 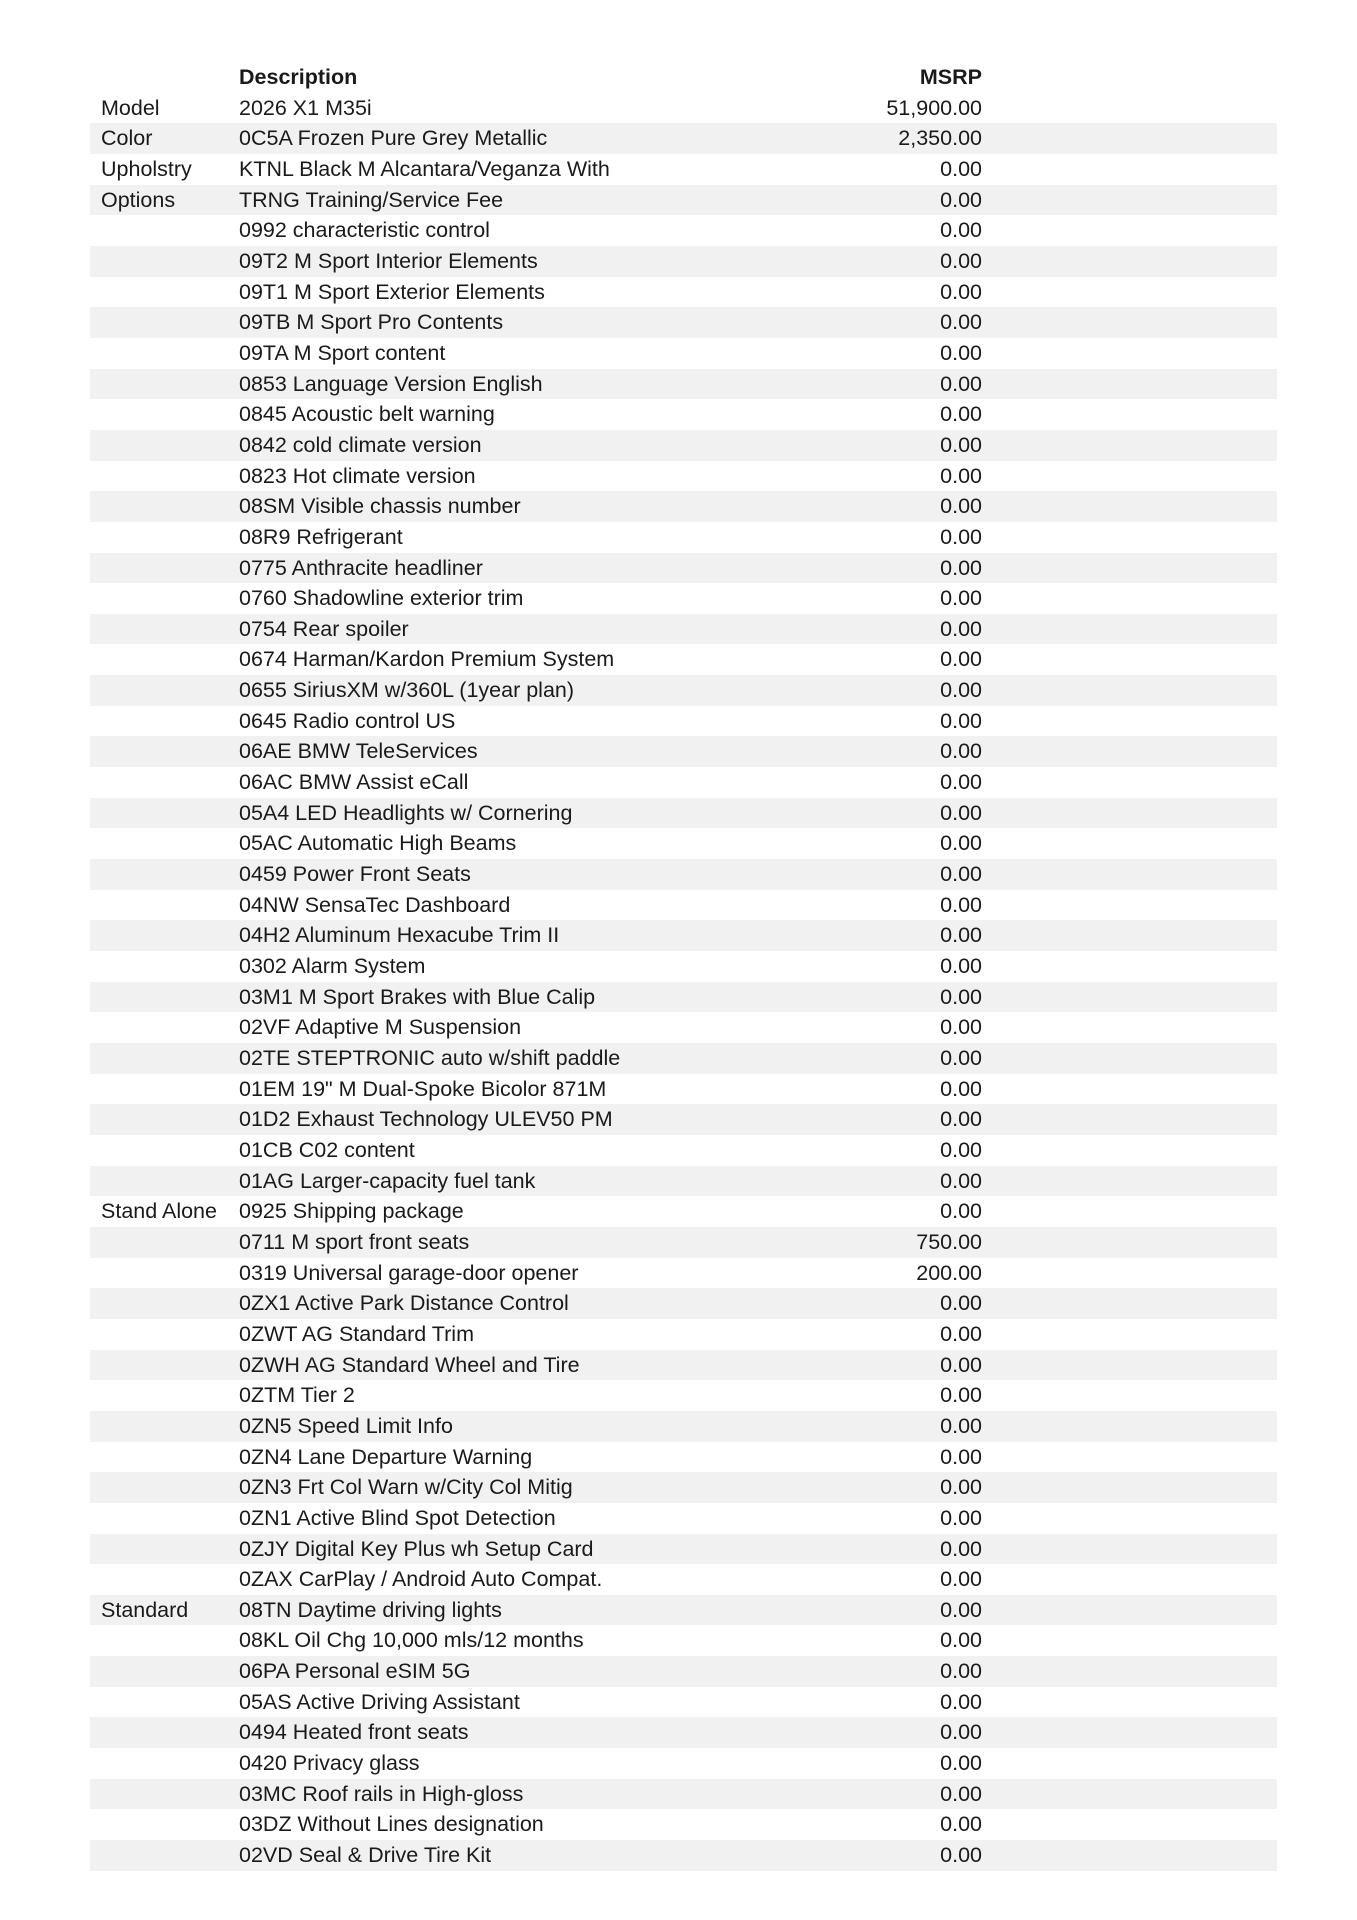 I want to click on row-description: 0ZN1 Active Blind Spot Detection, so click(x=397, y=1517).